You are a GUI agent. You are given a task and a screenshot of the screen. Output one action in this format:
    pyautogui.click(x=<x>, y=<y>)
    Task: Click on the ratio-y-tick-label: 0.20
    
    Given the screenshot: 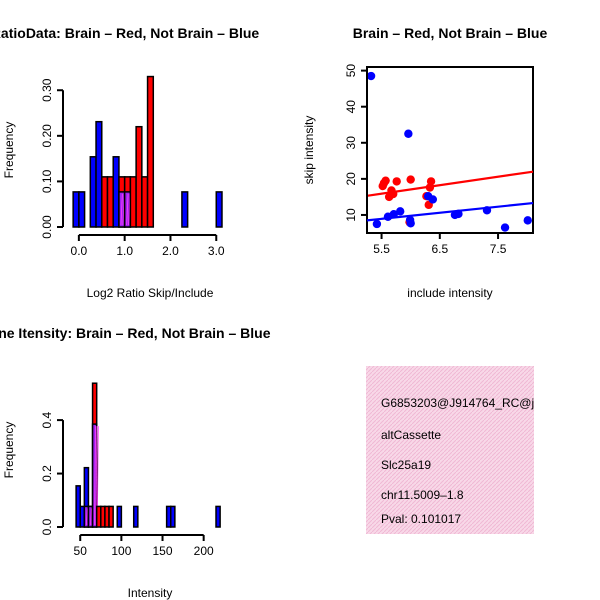 What is the action you would take?
    pyautogui.click(x=47, y=136)
    